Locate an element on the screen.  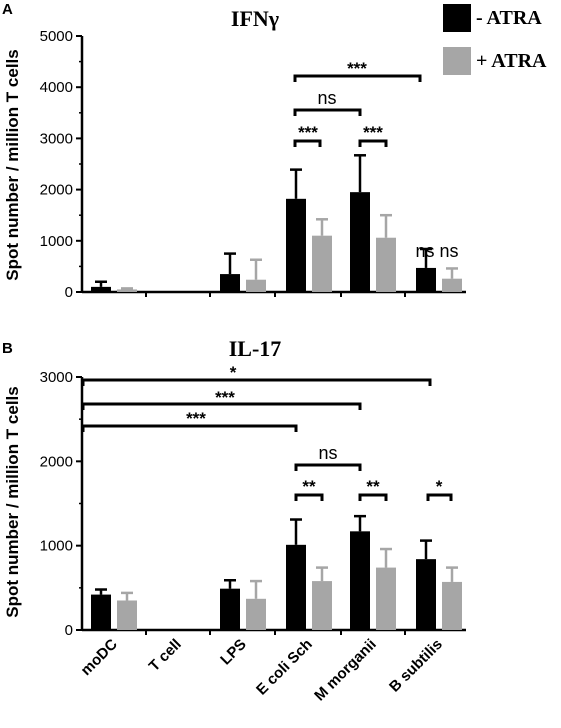
x-category-label: M morganii is located at coordinates (345, 670).